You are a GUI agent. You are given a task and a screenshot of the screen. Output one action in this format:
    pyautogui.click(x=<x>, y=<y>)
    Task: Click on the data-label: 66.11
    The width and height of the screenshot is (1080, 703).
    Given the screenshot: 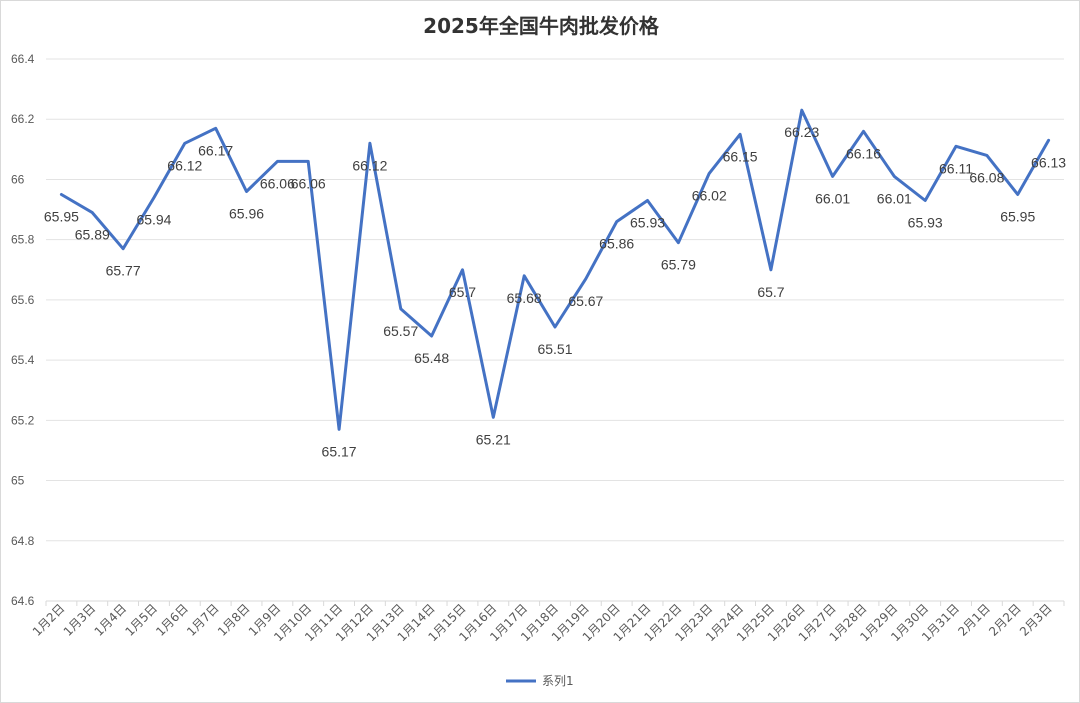 What is the action you would take?
    pyautogui.click(x=956, y=168)
    